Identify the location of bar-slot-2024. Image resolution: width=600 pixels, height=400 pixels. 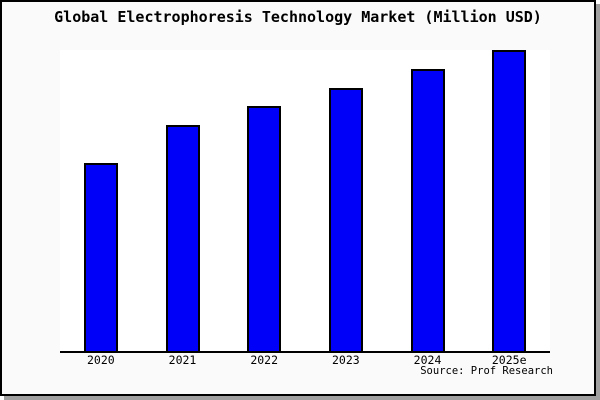
(428, 200).